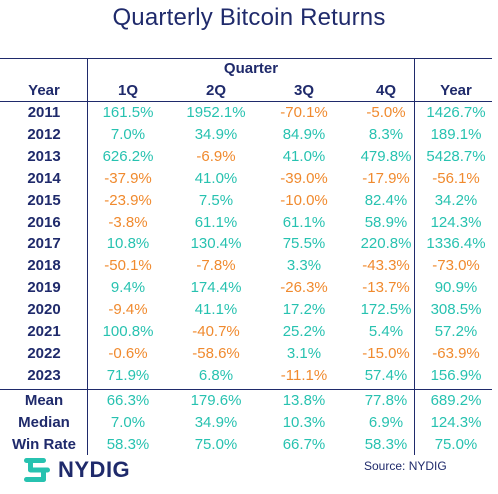  What do you see at coordinates (304, 375) in the screenshot?
I see `quarter-return-cell: -11.1%` at bounding box center [304, 375].